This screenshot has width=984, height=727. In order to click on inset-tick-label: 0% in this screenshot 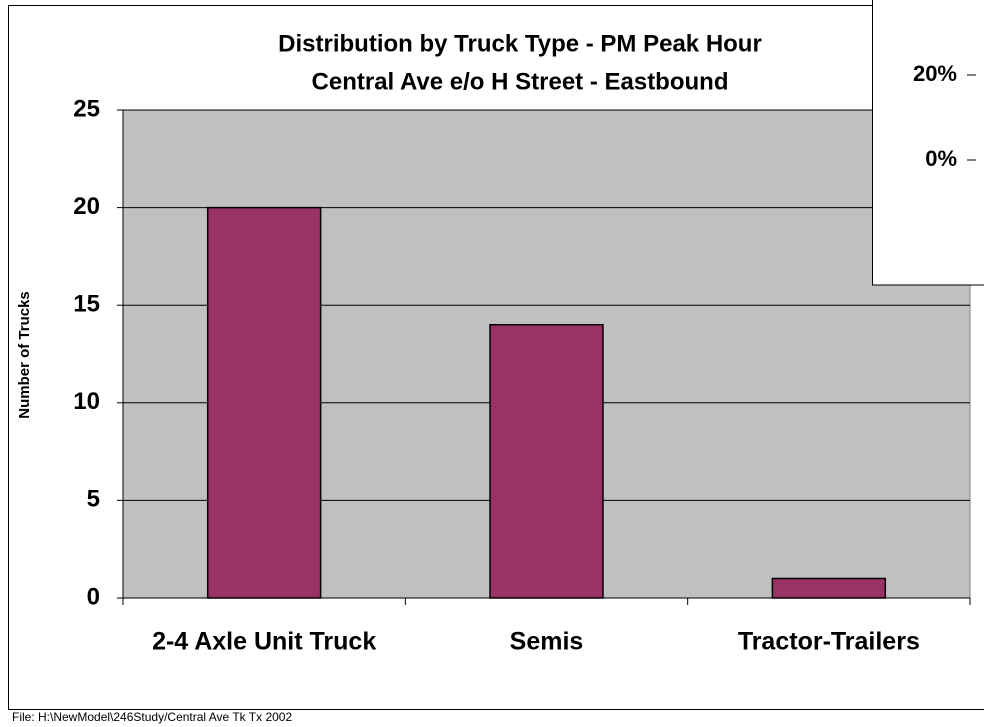, I will do `click(941, 158)`.